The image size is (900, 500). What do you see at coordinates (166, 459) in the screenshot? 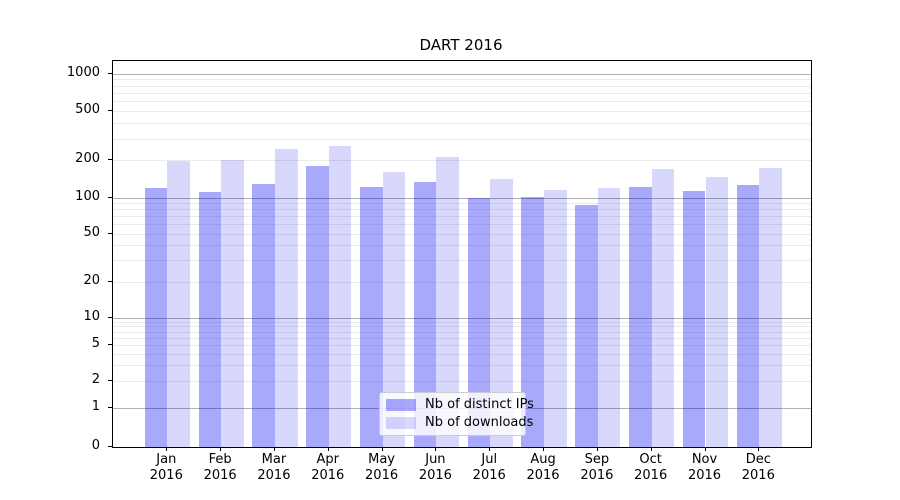
I see `x-tick-month: Jan` at bounding box center [166, 459].